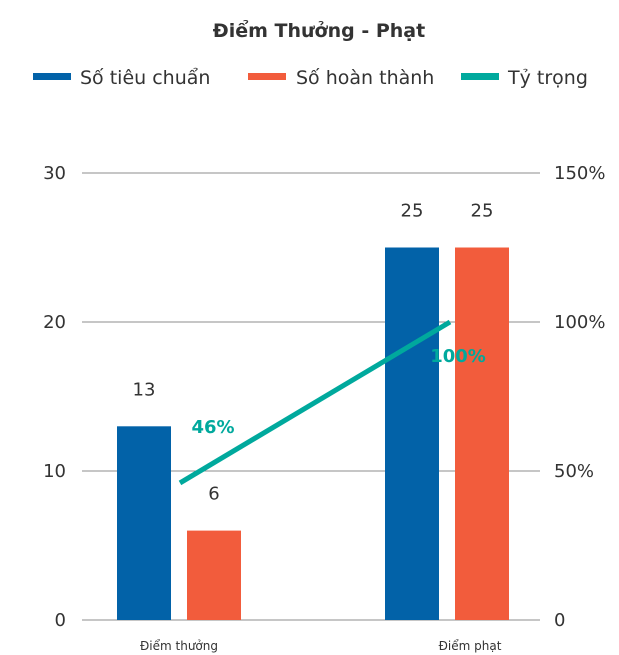  Describe the element at coordinates (54, 397) in the screenshot. I see `y-axis-left: 0 10 20 30` at that location.